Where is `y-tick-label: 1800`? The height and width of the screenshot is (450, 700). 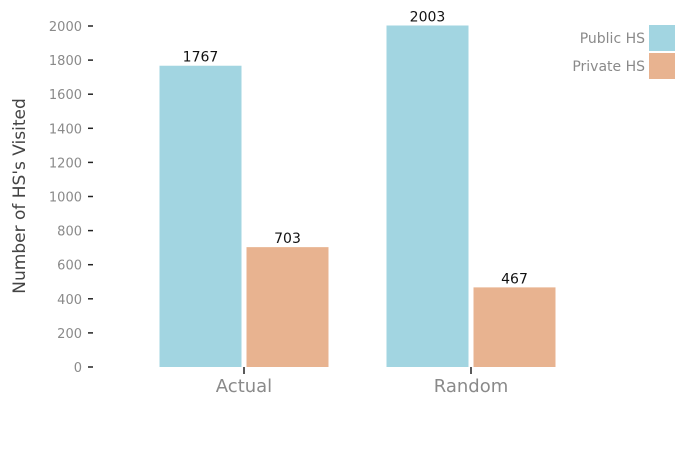 y-tick-label: 1800 is located at coordinates (65, 61).